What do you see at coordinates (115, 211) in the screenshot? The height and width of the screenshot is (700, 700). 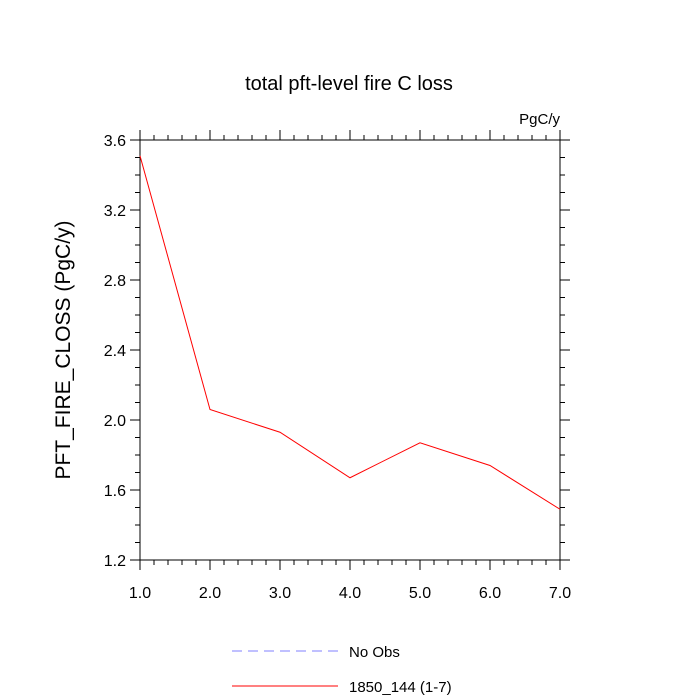 I see `y-tick-label: 3.2` at bounding box center [115, 211].